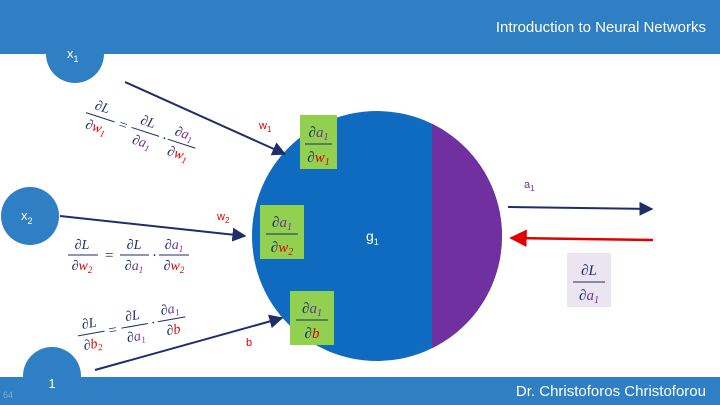 The image size is (720, 405). I want to click on input-x2-label: x2, so click(27, 217).